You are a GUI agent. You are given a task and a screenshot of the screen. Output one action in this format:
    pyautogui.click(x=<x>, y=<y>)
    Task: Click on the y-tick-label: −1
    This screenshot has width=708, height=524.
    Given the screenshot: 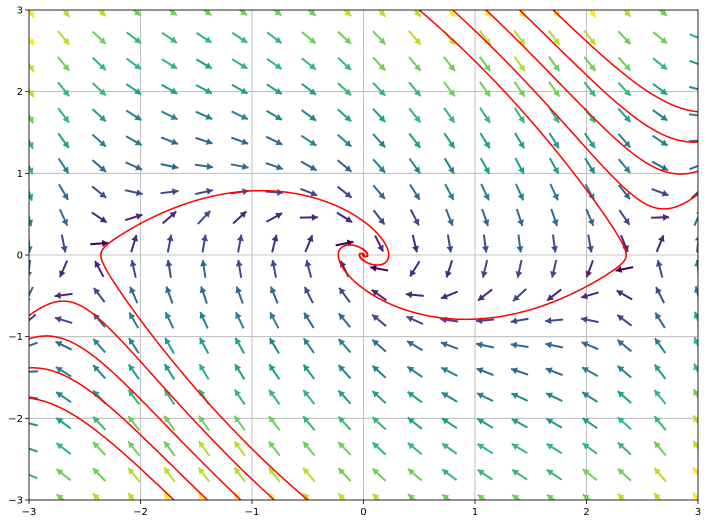 What is the action you would take?
    pyautogui.click(x=15, y=337)
    